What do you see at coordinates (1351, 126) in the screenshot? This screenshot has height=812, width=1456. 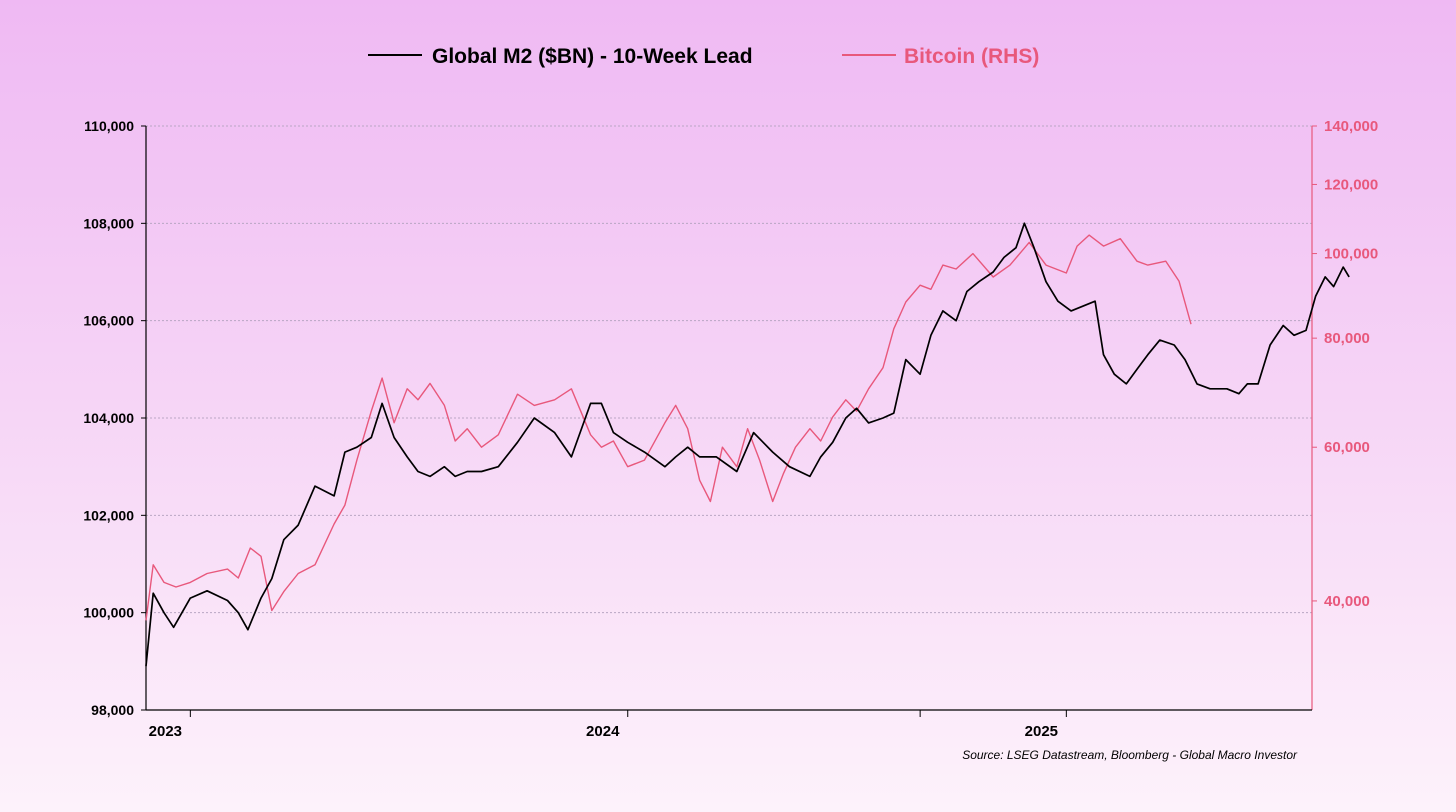 I see `right-tick-label: 140,000` at bounding box center [1351, 126].